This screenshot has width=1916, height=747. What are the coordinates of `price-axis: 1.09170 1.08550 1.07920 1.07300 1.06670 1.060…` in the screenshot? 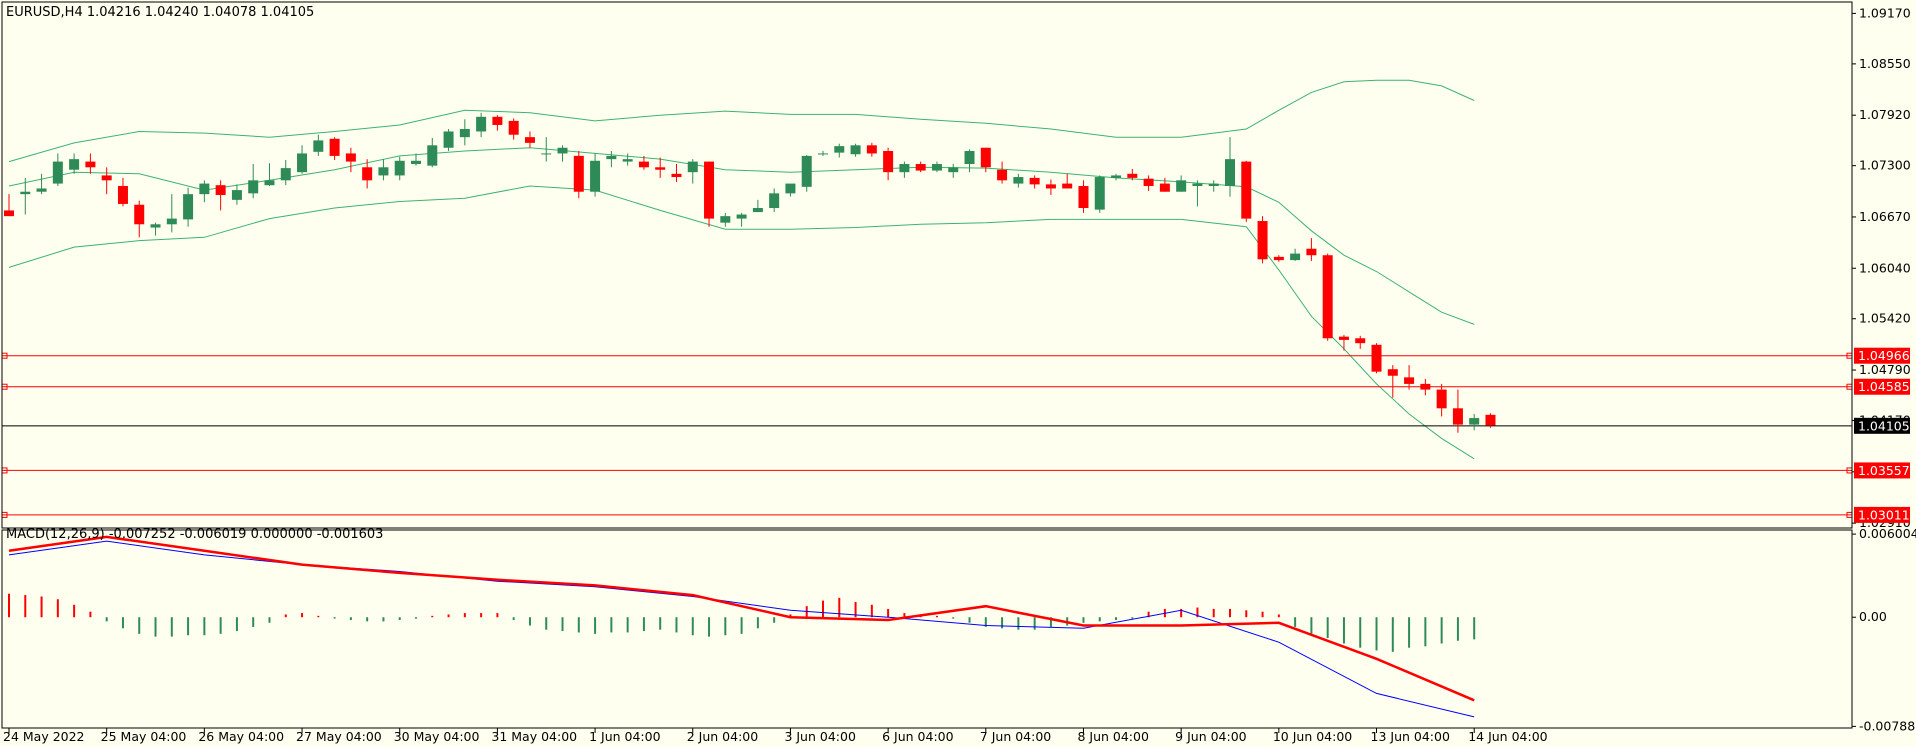 It's located at (1881, 267).